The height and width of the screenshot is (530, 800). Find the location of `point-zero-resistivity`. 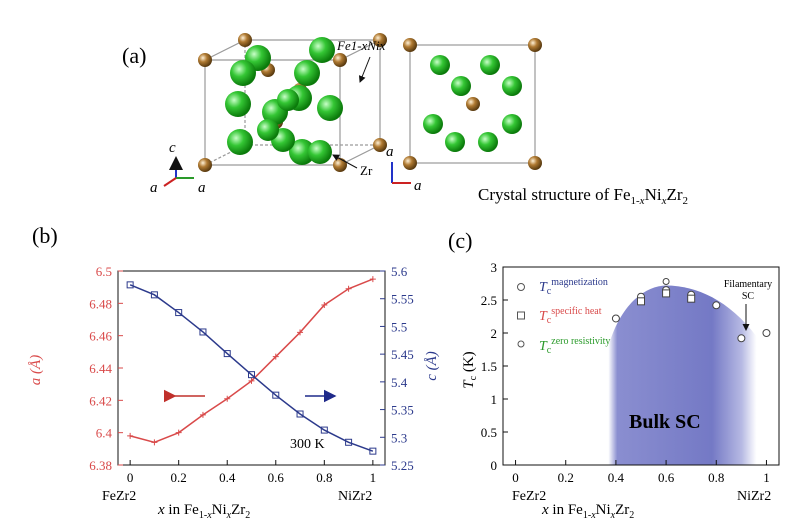

point-zero-resistivity is located at coordinates (666, 282).